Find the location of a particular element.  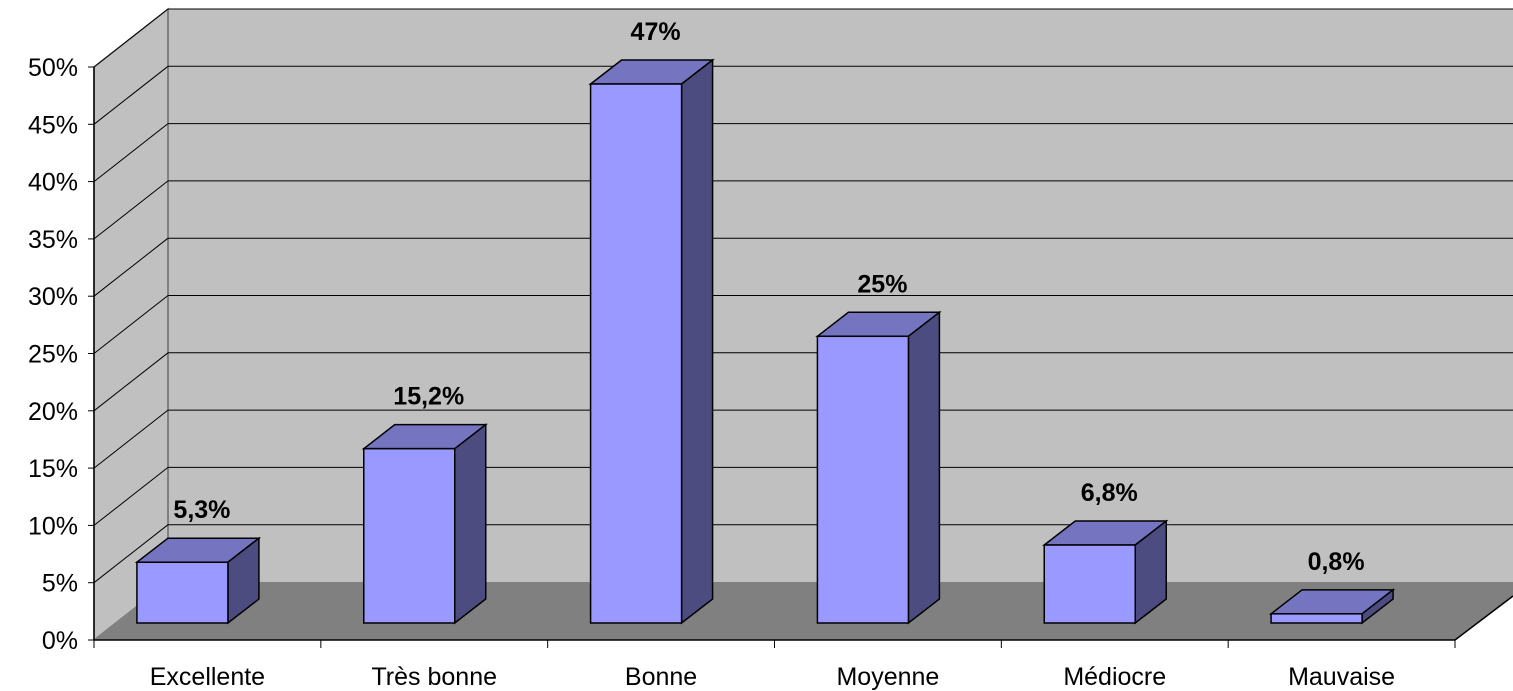

data-label: 0,8% is located at coordinates (1336, 562).